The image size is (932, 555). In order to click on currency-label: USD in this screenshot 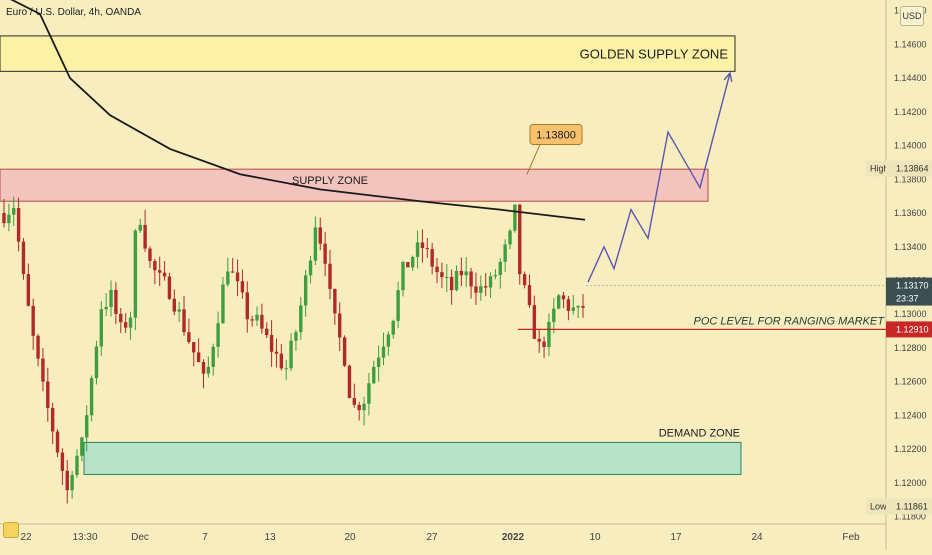, I will do `click(912, 16)`.